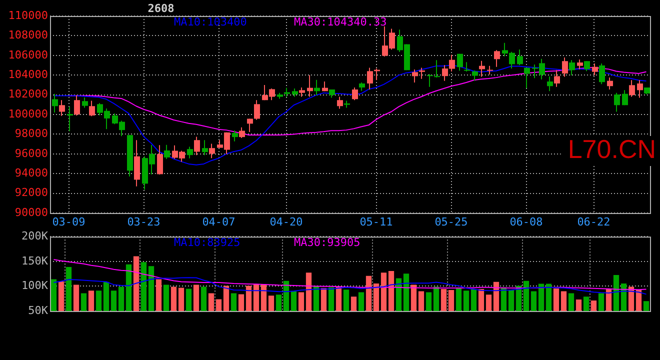  I want to click on x-tick-label: 05-11, so click(376, 221).